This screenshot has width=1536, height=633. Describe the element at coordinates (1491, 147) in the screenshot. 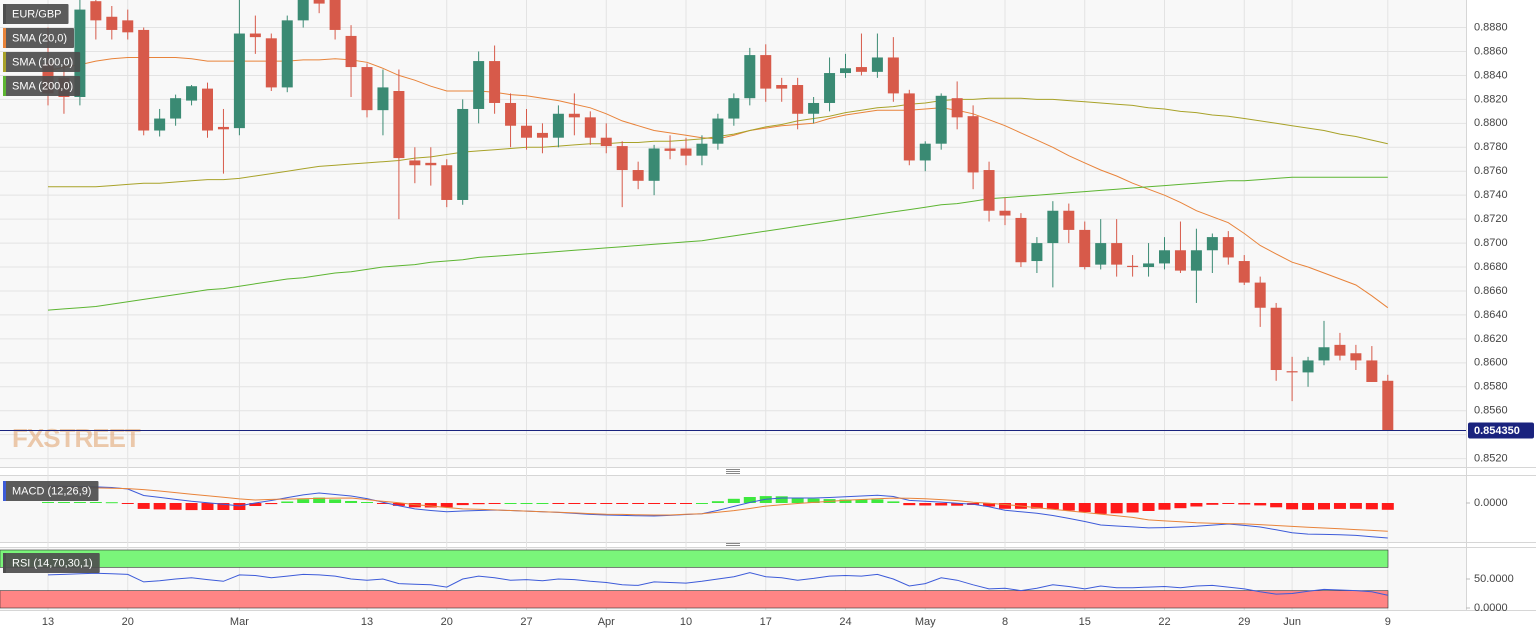

I see `y-tick-label: 0.8780` at that location.